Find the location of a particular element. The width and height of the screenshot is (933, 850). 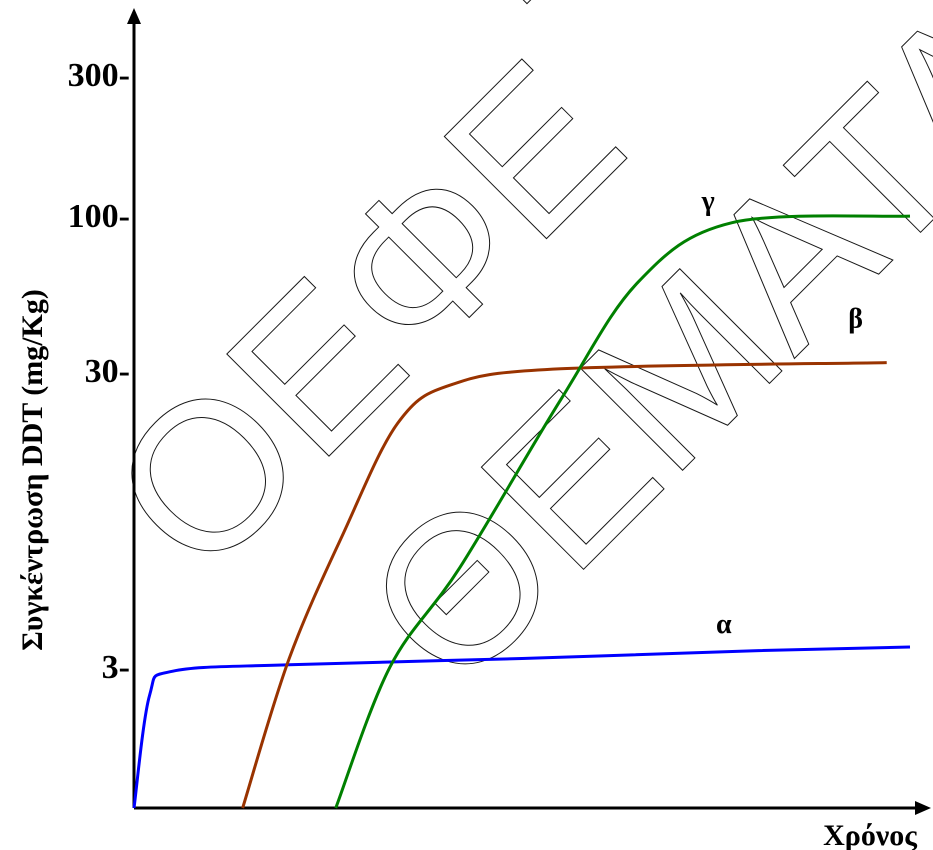

series-label-2: β is located at coordinates (855, 319).